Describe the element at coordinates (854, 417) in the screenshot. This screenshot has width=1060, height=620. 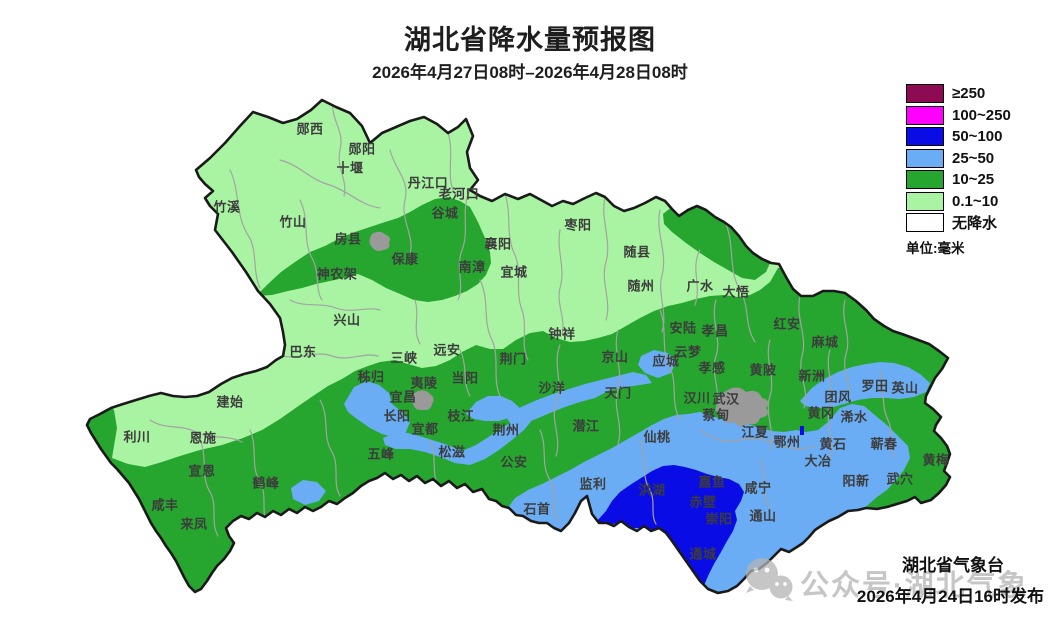
I see `city-label: 浠水` at that location.